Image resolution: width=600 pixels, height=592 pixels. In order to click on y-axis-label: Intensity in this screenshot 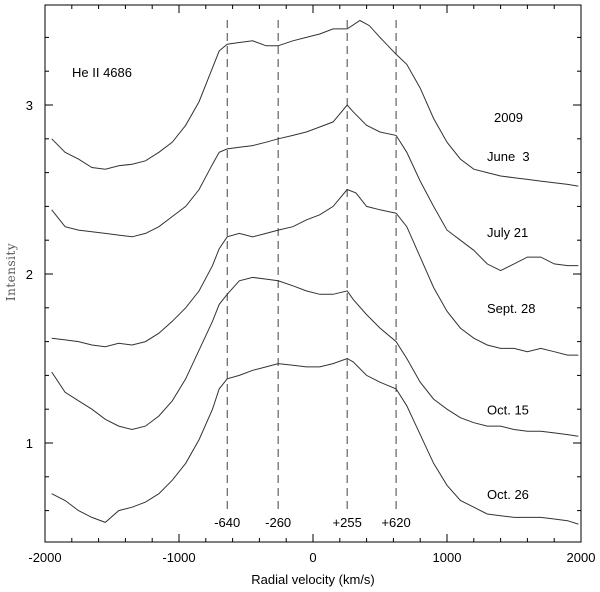, I will do `click(11, 272)`.